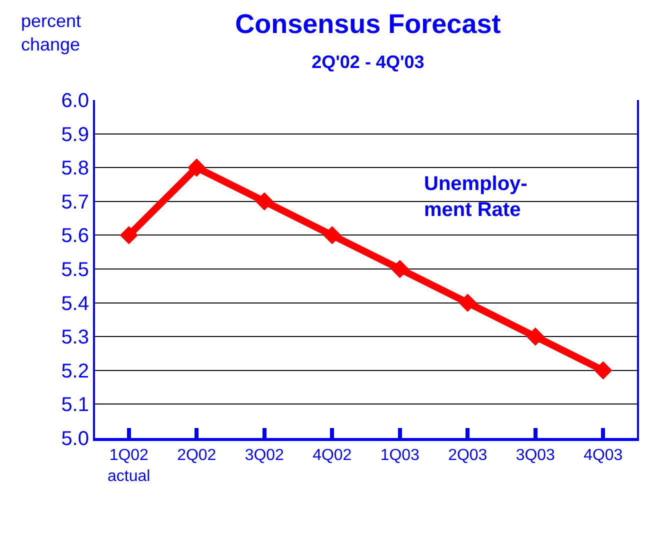 This screenshot has width=669, height=552. Describe the element at coordinates (75, 169) in the screenshot. I see `y-tick-label: 5.8` at that location.